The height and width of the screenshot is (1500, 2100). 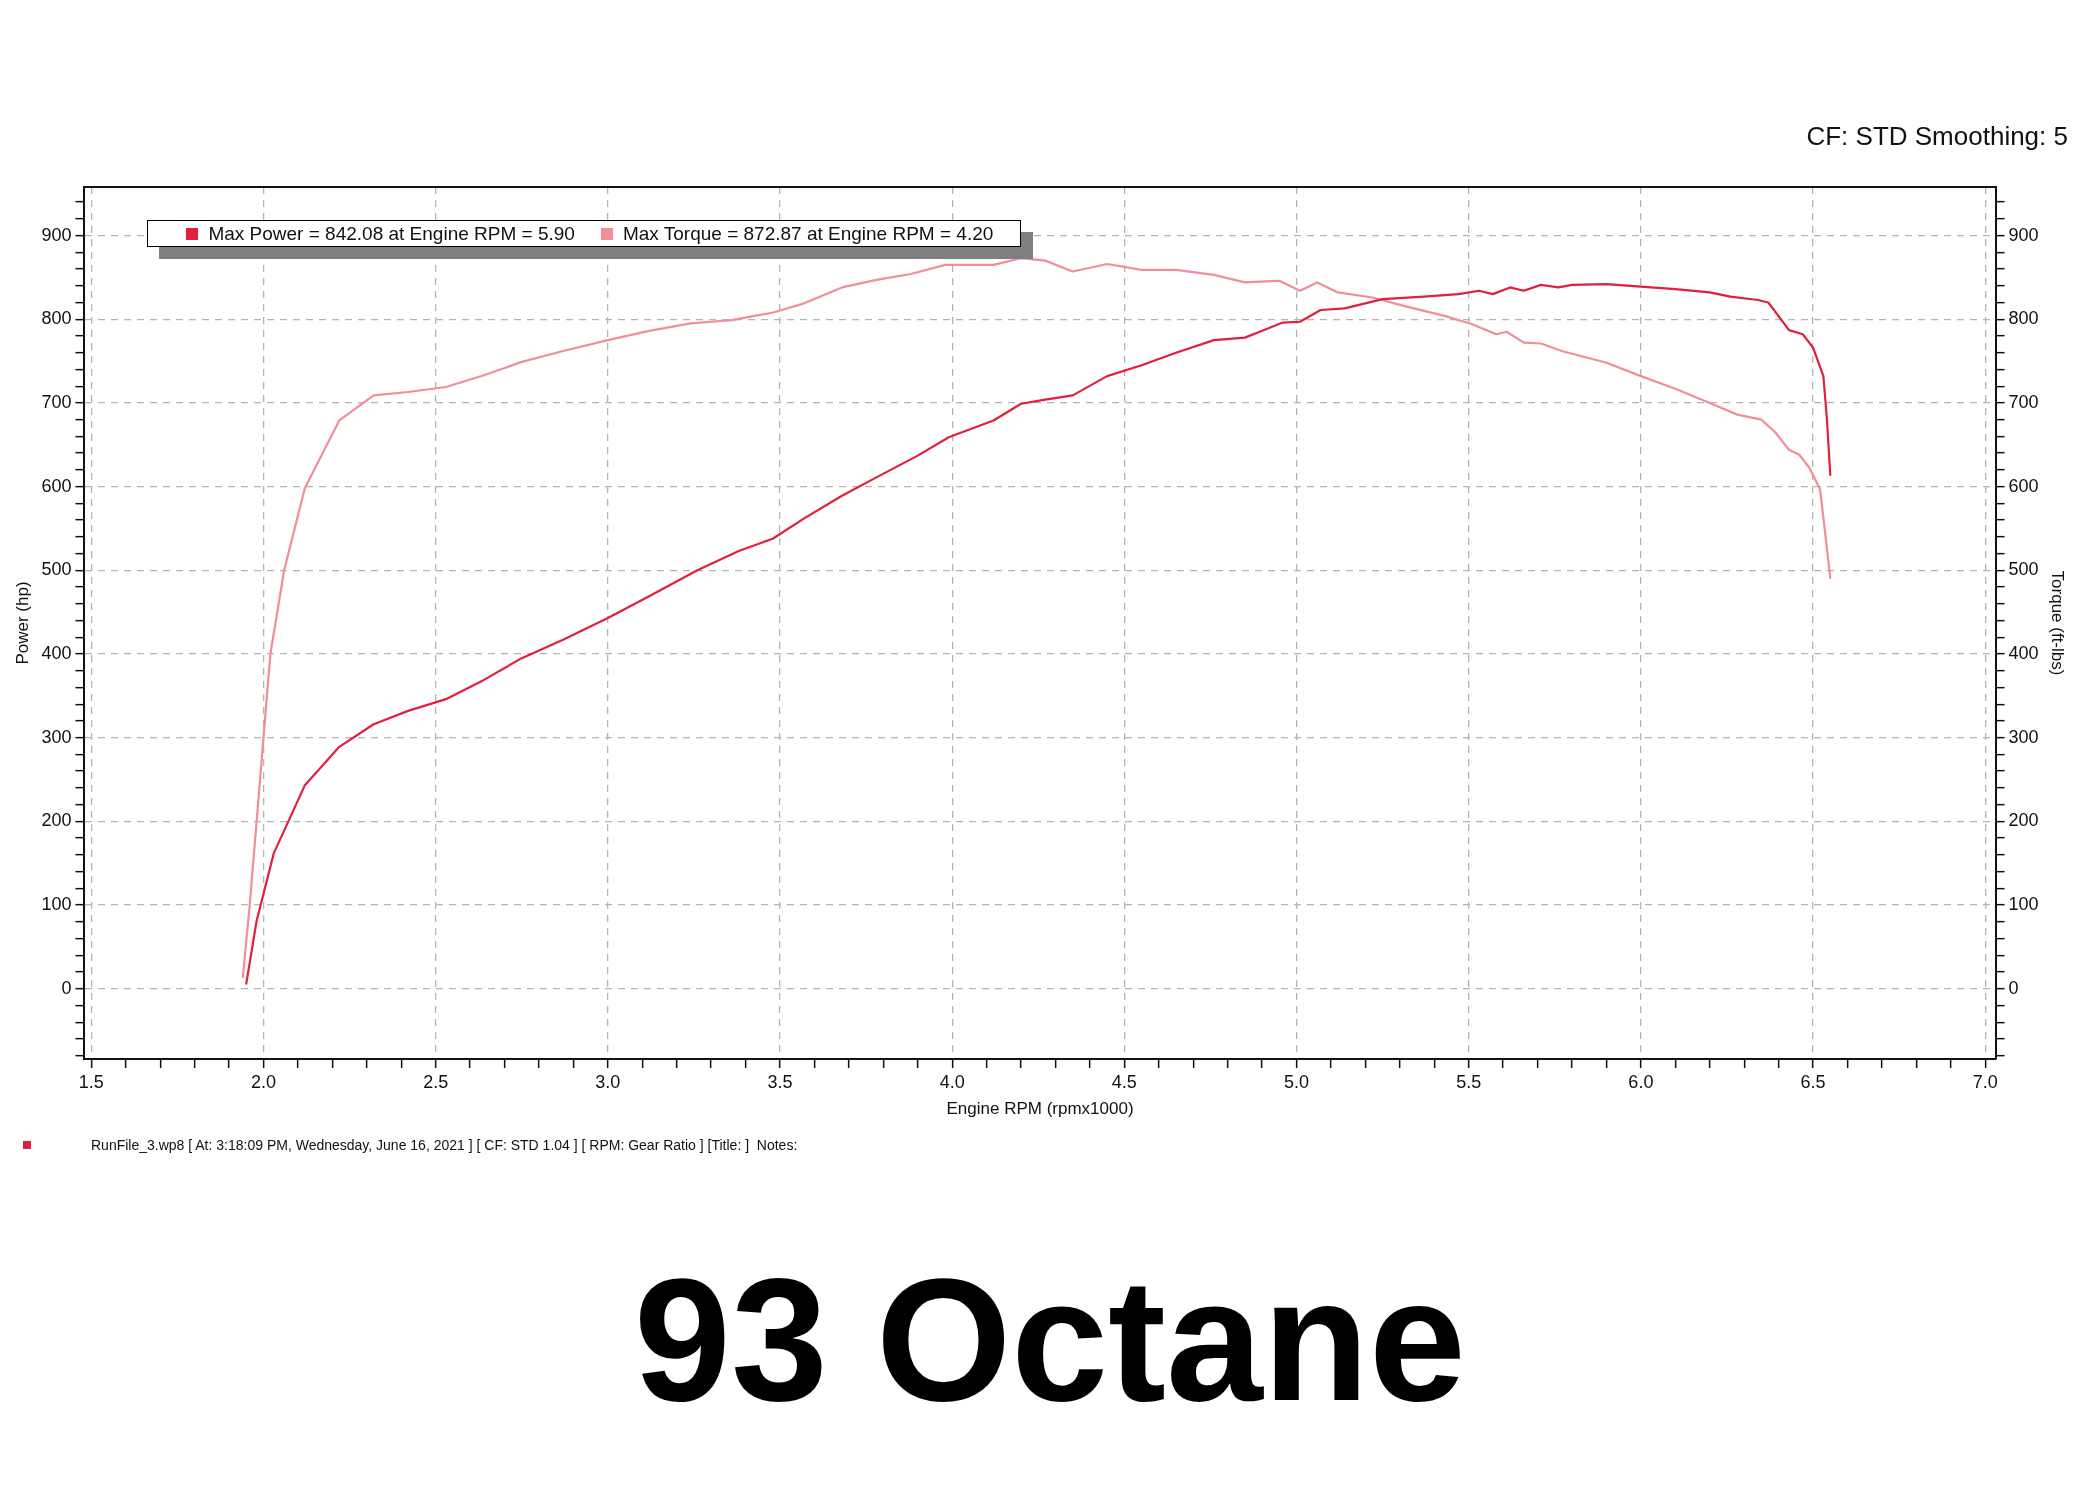 What do you see at coordinates (2013, 987) in the screenshot?
I see `y2-tick-label: 0` at bounding box center [2013, 987].